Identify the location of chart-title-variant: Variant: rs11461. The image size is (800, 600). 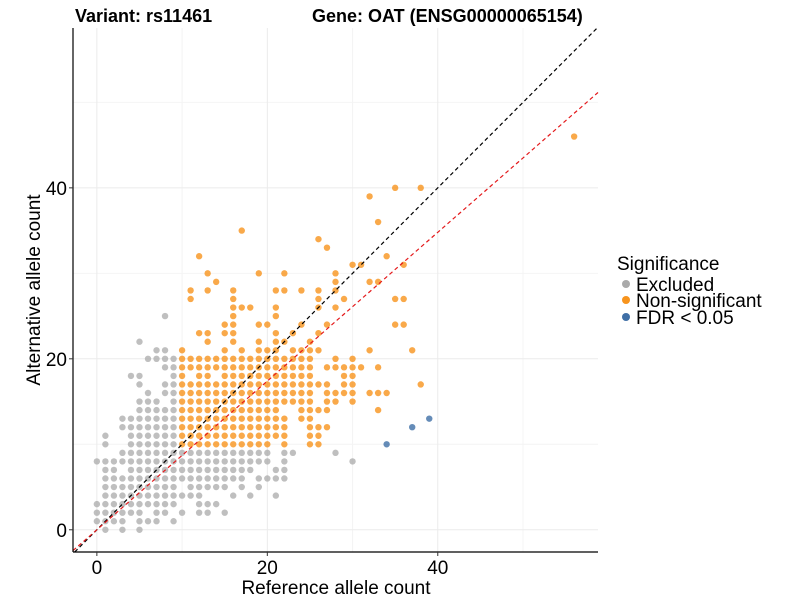
(143, 16).